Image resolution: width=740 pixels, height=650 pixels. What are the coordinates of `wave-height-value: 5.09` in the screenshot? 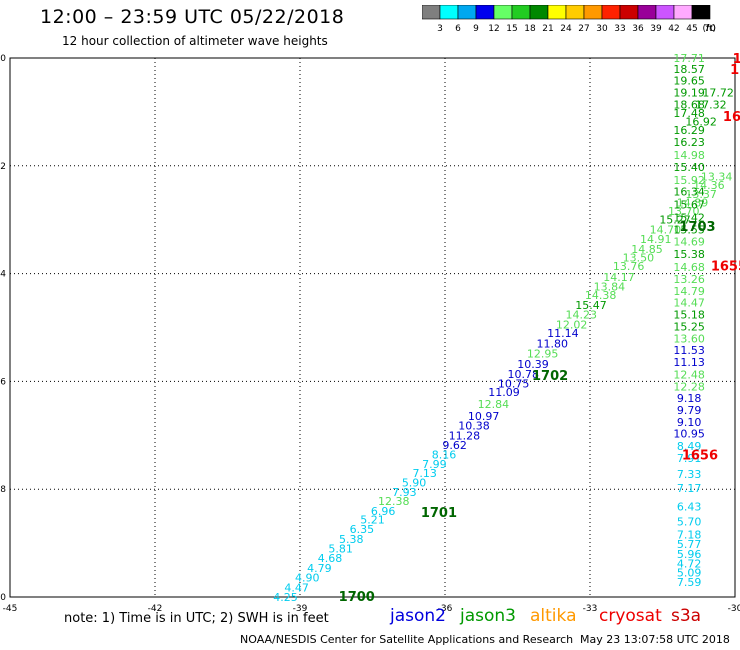 It's located at (689, 573).